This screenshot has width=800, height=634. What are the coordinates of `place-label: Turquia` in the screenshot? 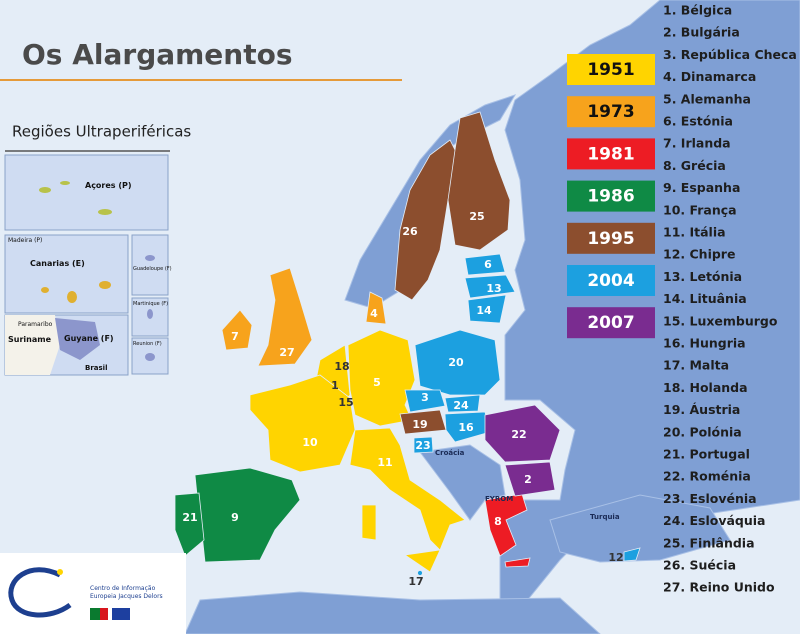 It's located at (605, 517).